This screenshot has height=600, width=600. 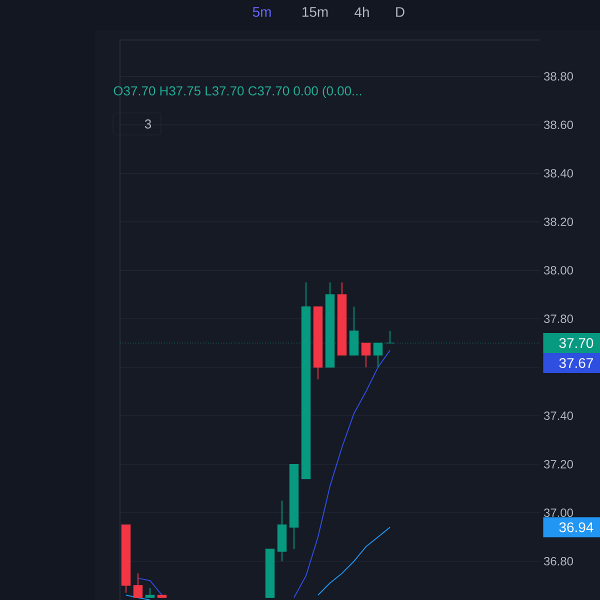 I want to click on y-tick-label: 38.20, so click(x=558, y=222).